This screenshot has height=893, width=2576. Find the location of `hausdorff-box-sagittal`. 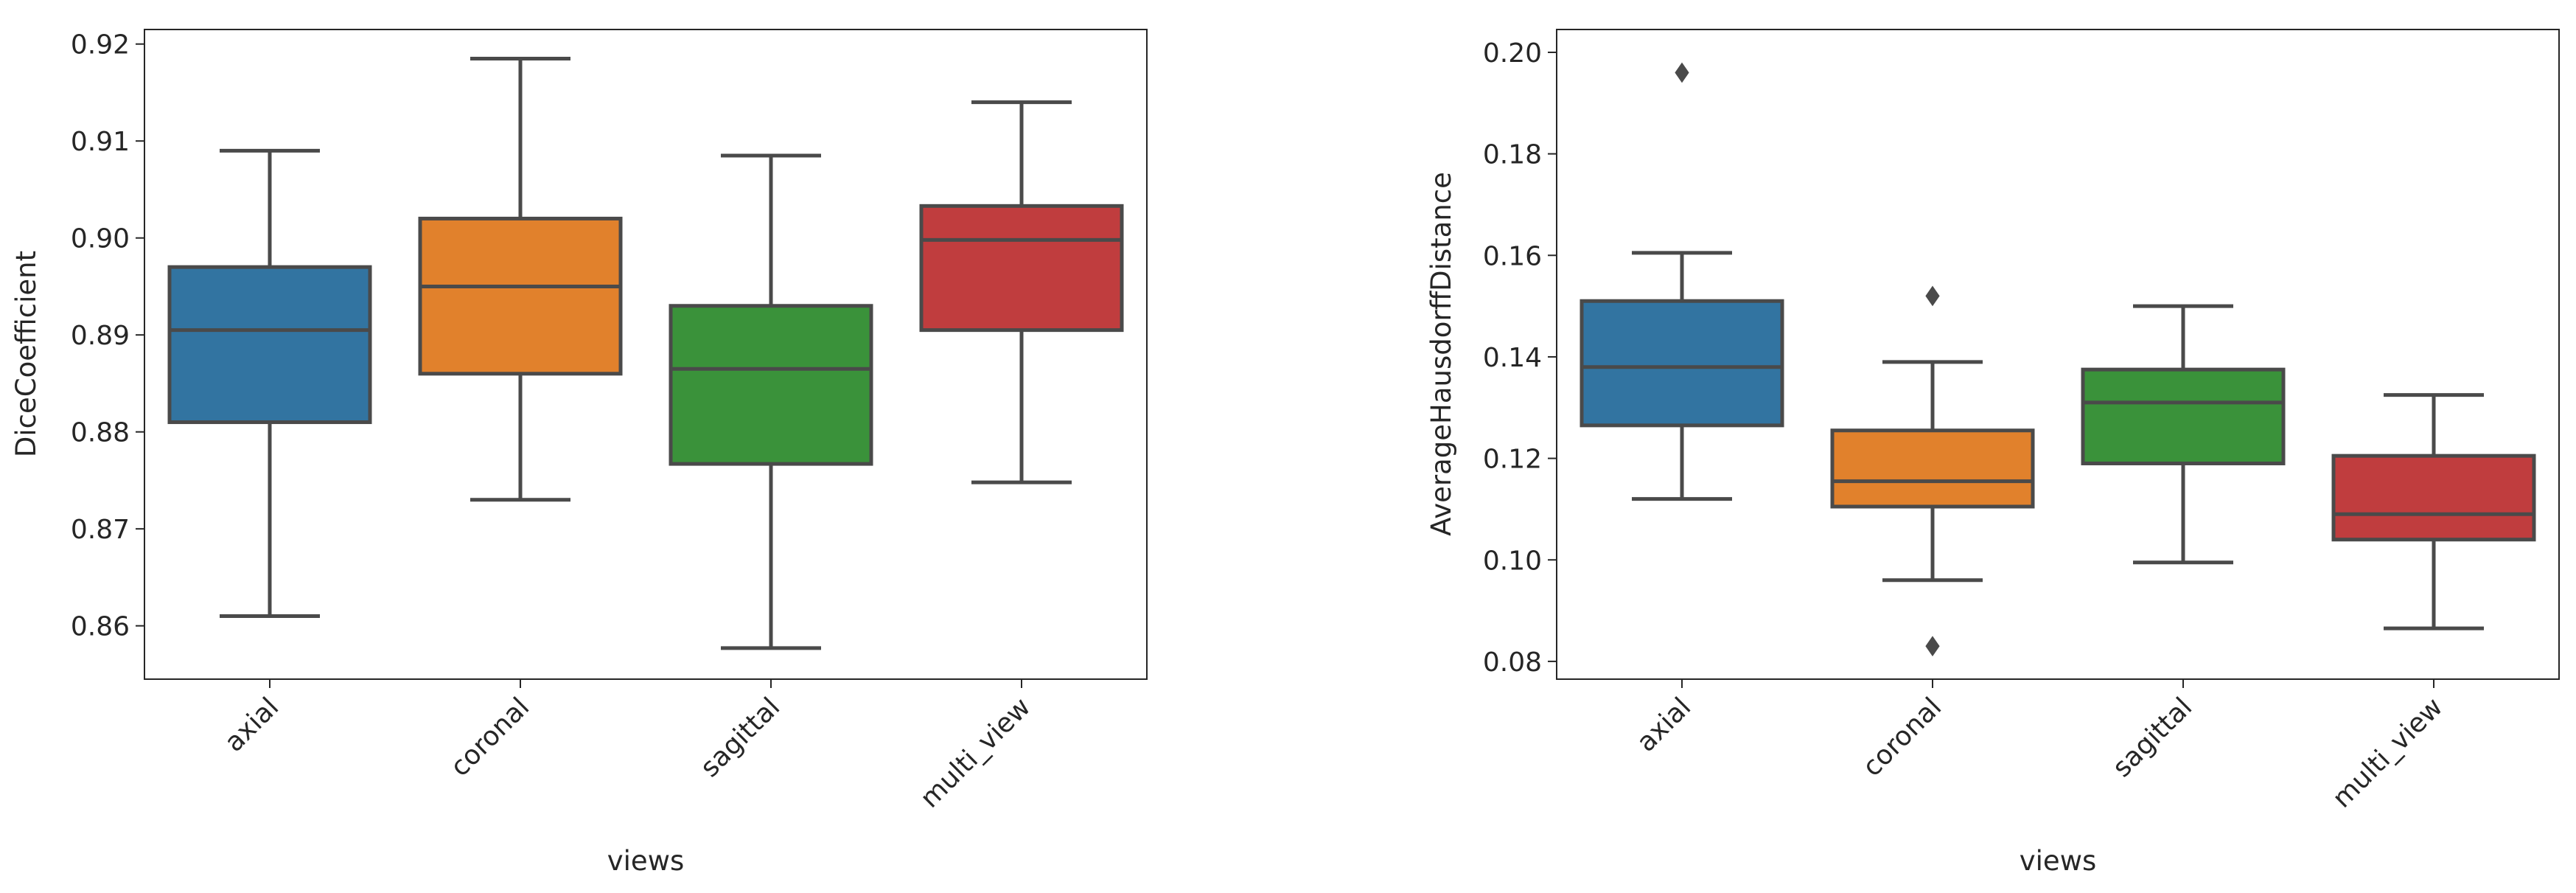

hausdorff-box-sagittal is located at coordinates (2183, 434).